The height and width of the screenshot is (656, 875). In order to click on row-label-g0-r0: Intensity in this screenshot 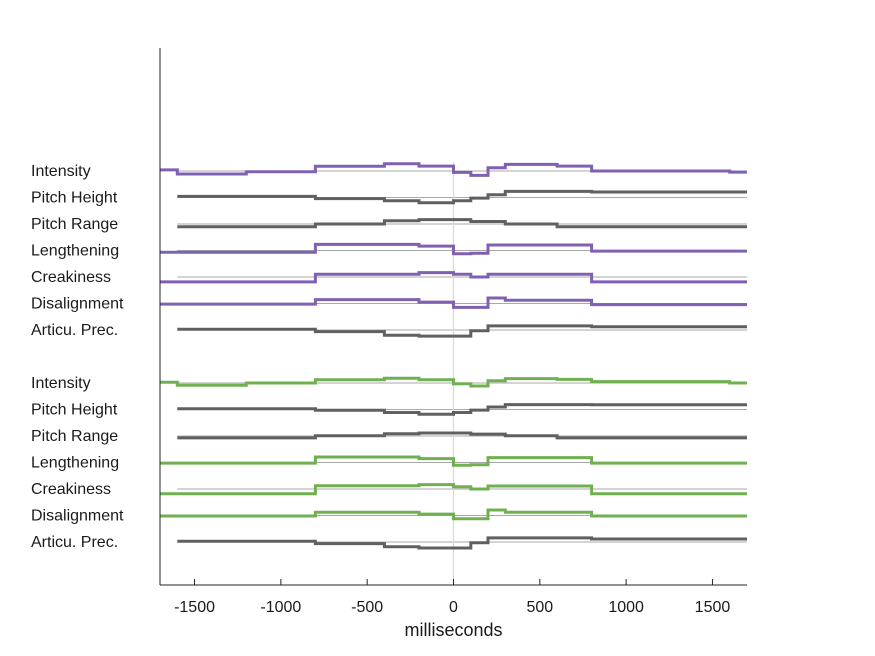, I will do `click(61, 171)`.